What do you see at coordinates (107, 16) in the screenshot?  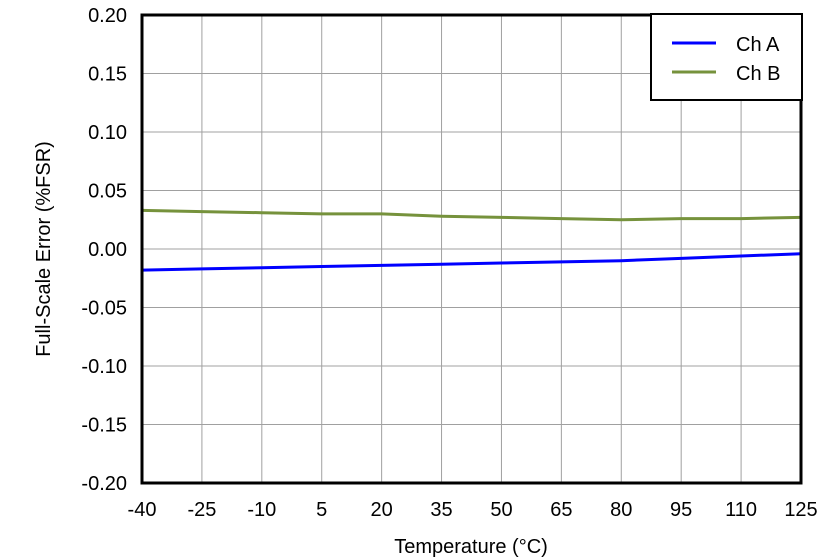 I see `y-tick-label: 0.20` at bounding box center [107, 16].